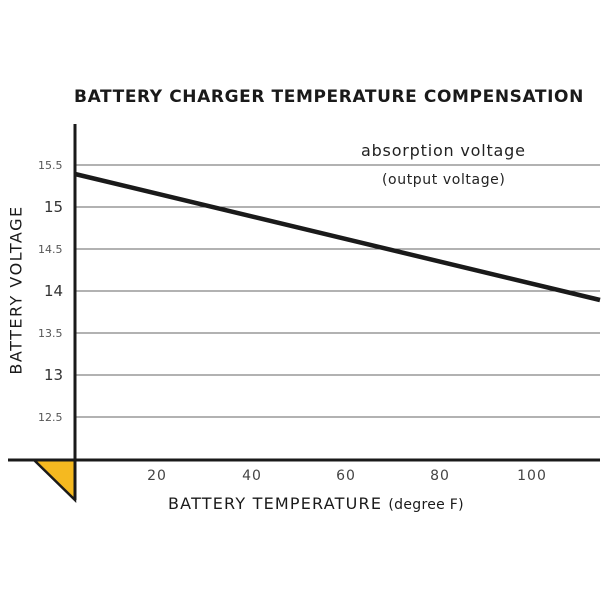 Image resolution: width=608 pixels, height=608 pixels. What do you see at coordinates (443, 150) in the screenshot?
I see `series-annotation: absorption voltage` at bounding box center [443, 150].